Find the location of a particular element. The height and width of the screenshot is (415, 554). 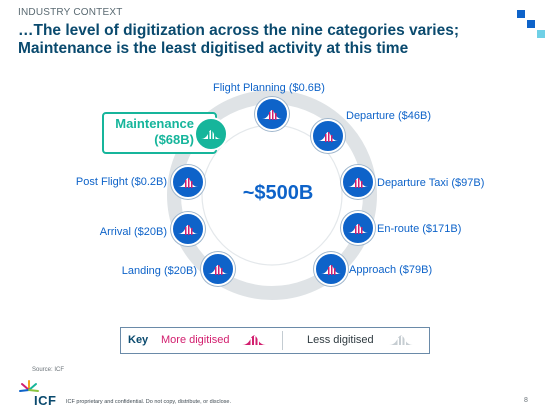

node-flight-planning is located at coordinates (272, 114).